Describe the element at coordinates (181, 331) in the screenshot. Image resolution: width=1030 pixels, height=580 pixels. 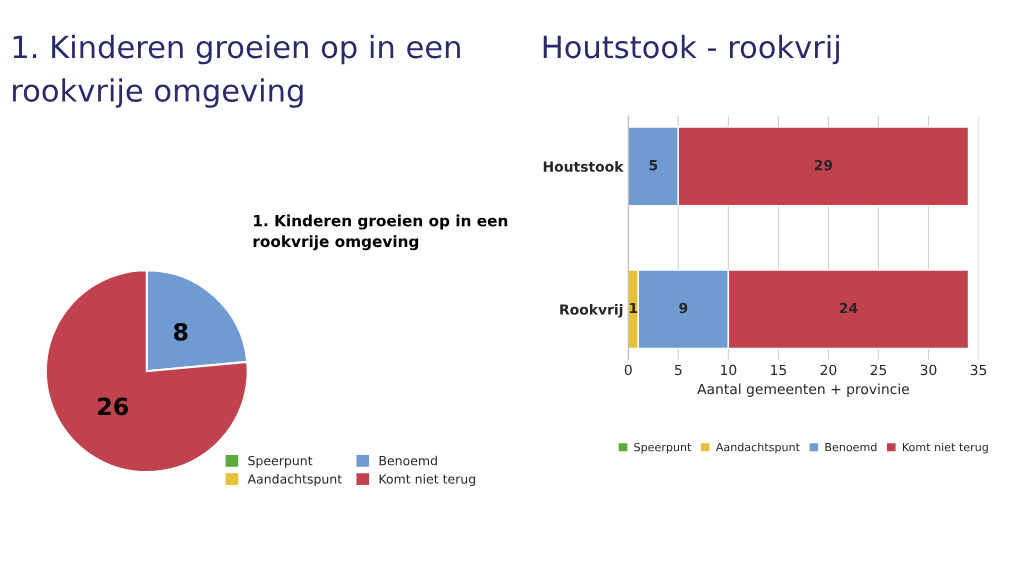
I see `data-label: 8` at that location.